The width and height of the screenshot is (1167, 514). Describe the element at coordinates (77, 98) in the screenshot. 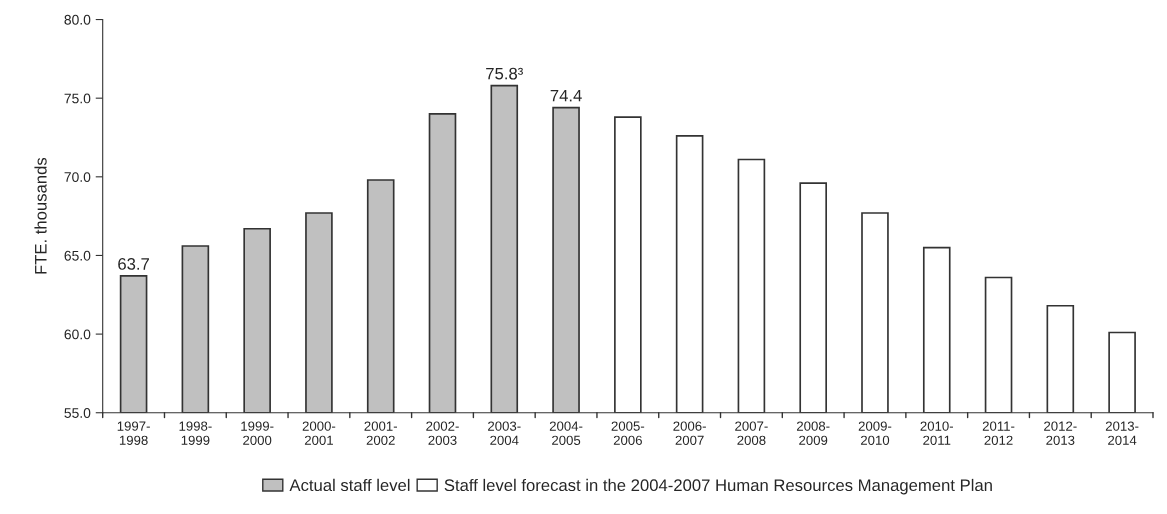

I see `y-tick-label: 75.0` at that location.